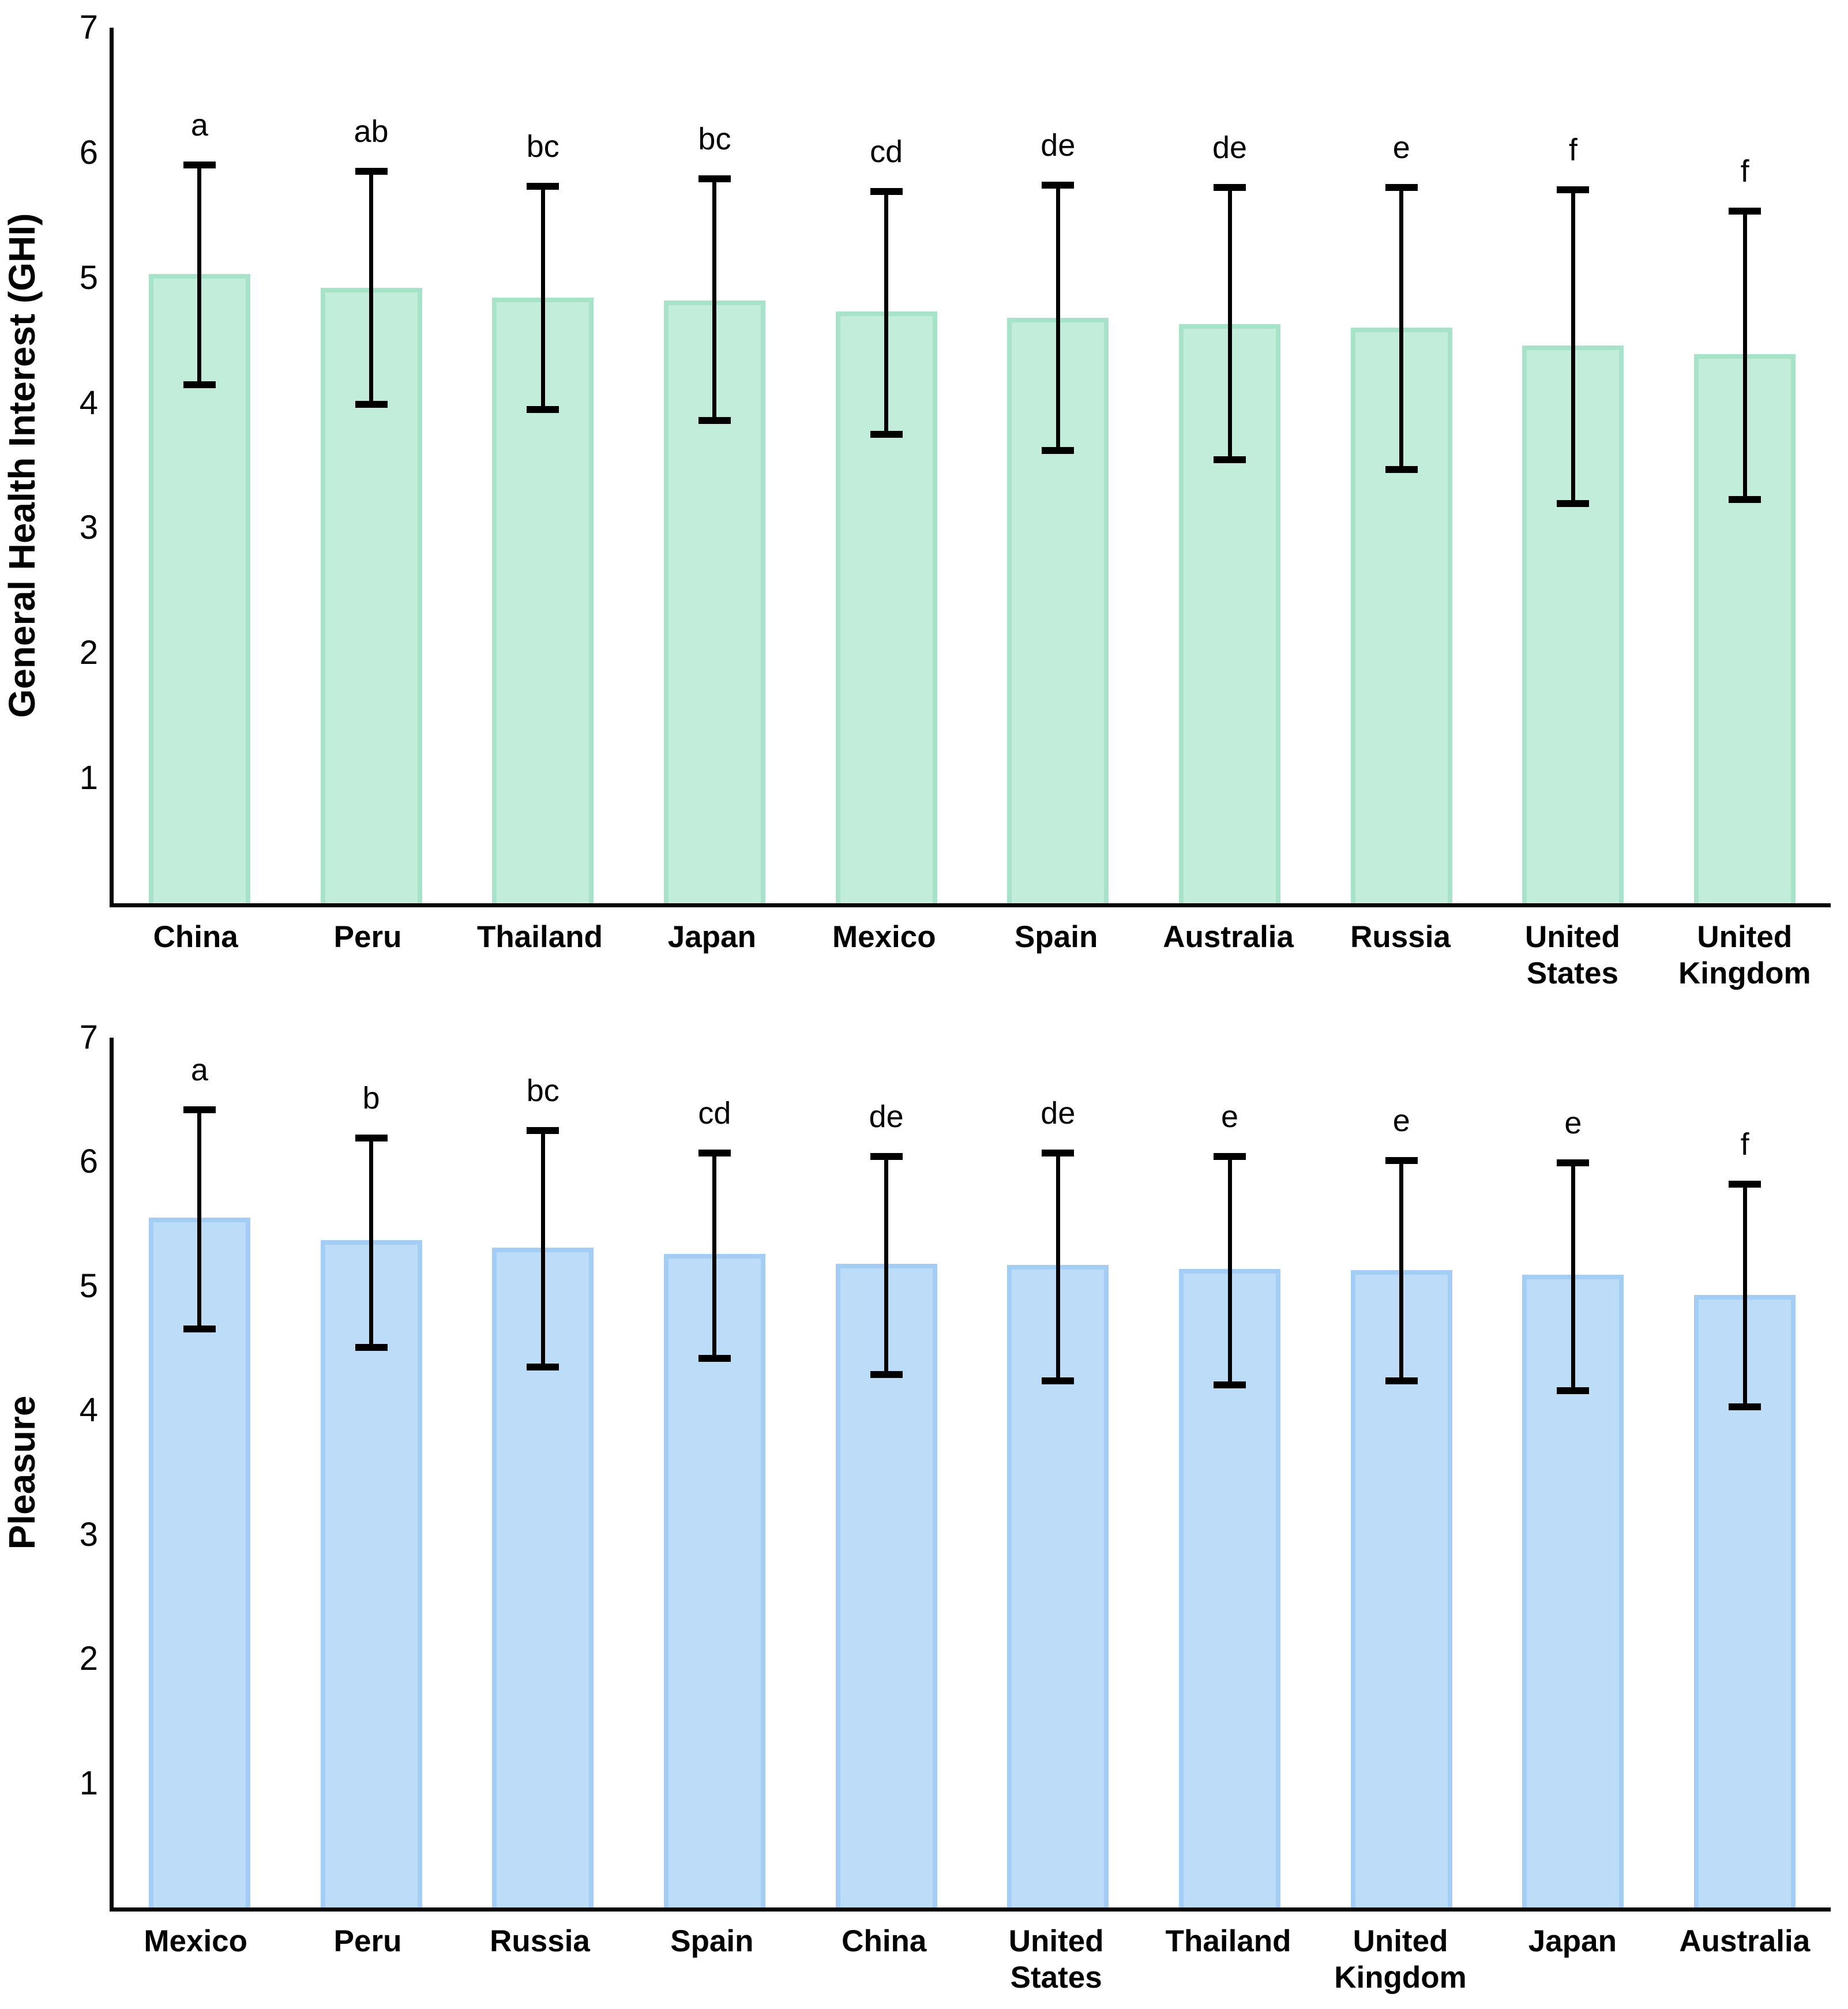 The image size is (1848, 2009). I want to click on y-tick-label: 6, so click(88, 152).